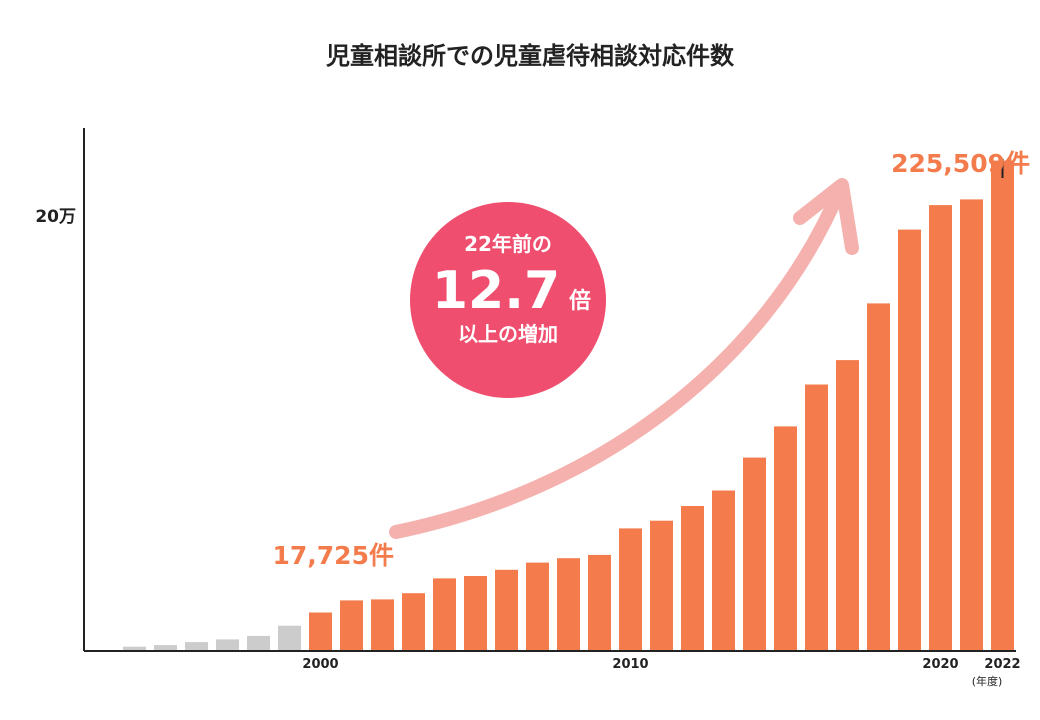  I want to click on bar-2000, so click(320, 631).